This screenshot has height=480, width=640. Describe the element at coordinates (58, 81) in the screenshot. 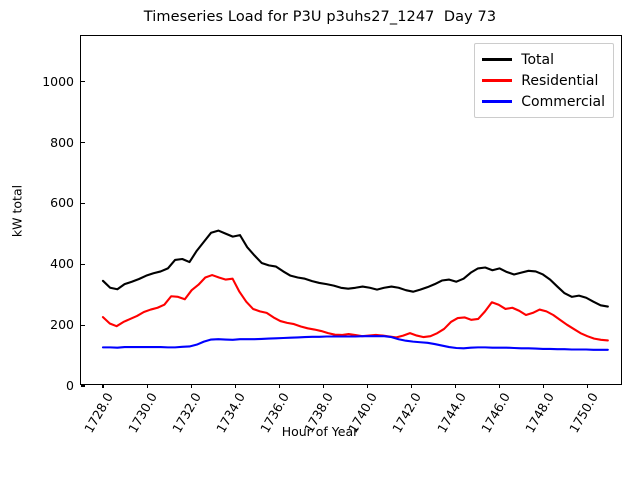

I see `y-tick-label: 1000` at that location.